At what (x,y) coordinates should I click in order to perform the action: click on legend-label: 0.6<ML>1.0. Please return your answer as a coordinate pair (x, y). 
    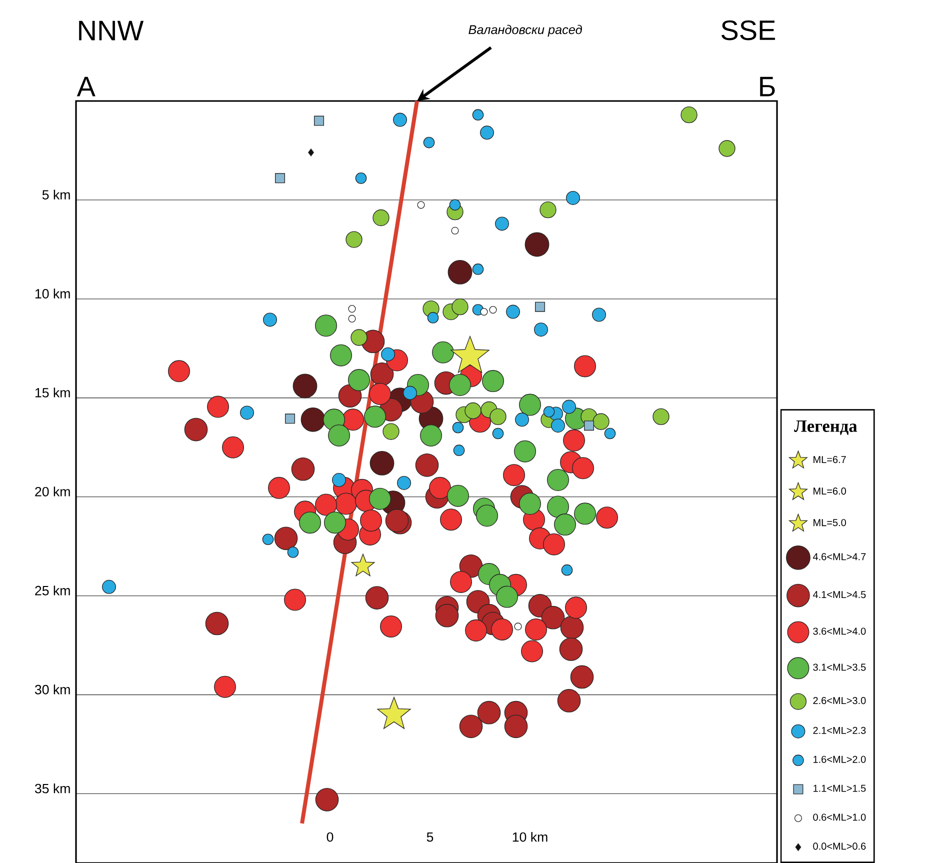
    Looking at the image, I should click on (839, 817).